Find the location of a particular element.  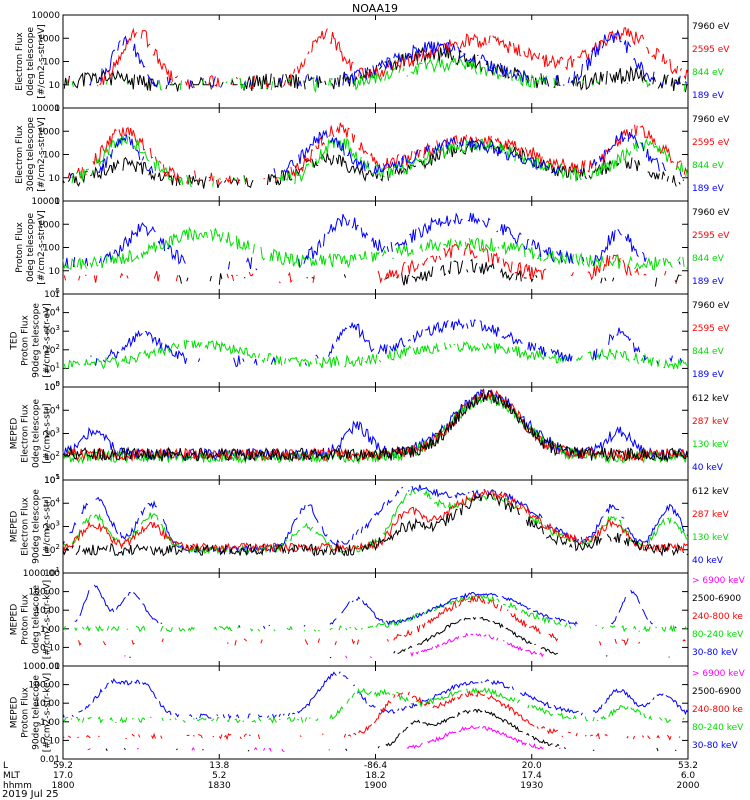

y-tick-label: 10.00 is located at coordinates (47, 704).